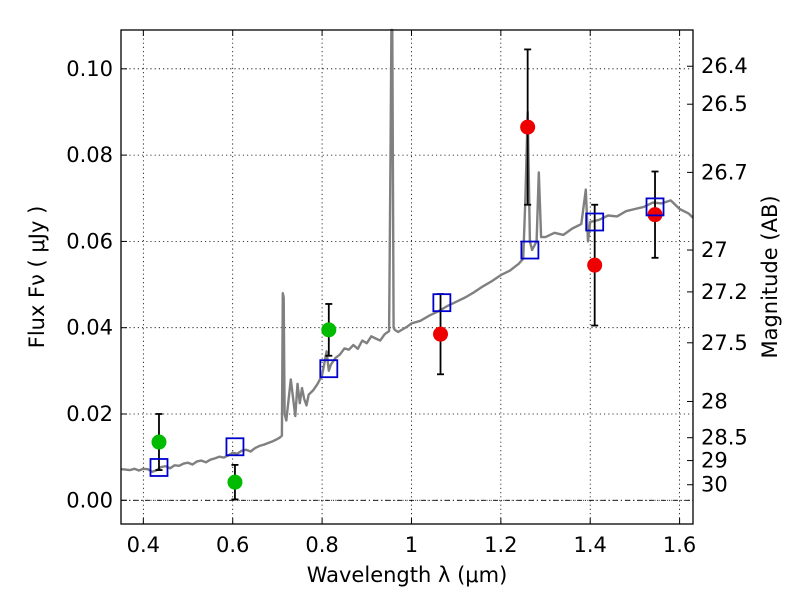  What do you see at coordinates (407, 575) in the screenshot?
I see `x-axis-label: Wavelength λ (μm)` at bounding box center [407, 575].